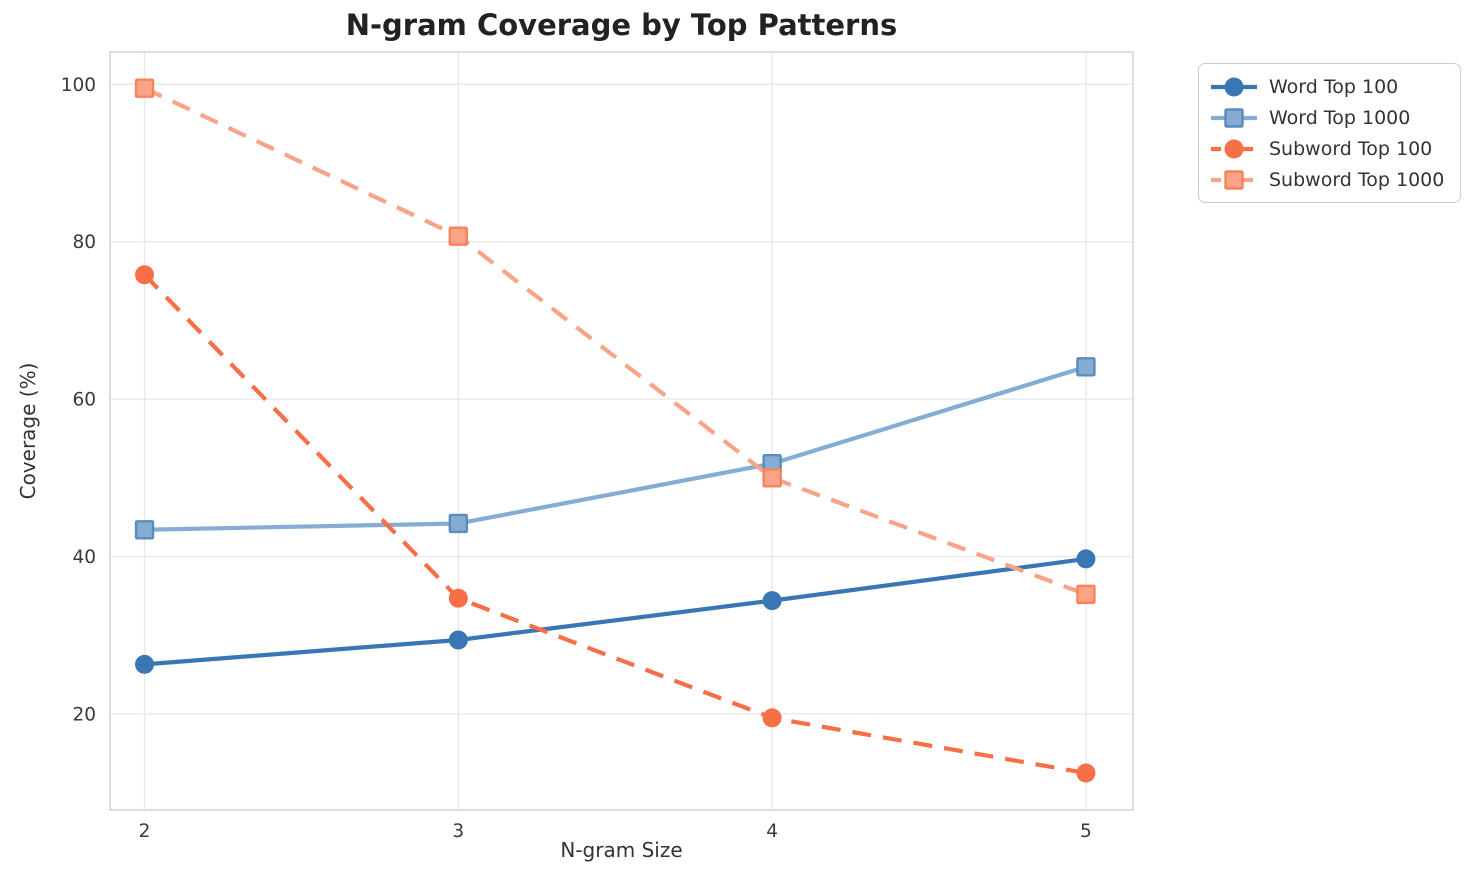 This screenshot has width=1478, height=885. Describe the element at coordinates (84, 714) in the screenshot. I see `y-tick-label-20: 20` at that location.